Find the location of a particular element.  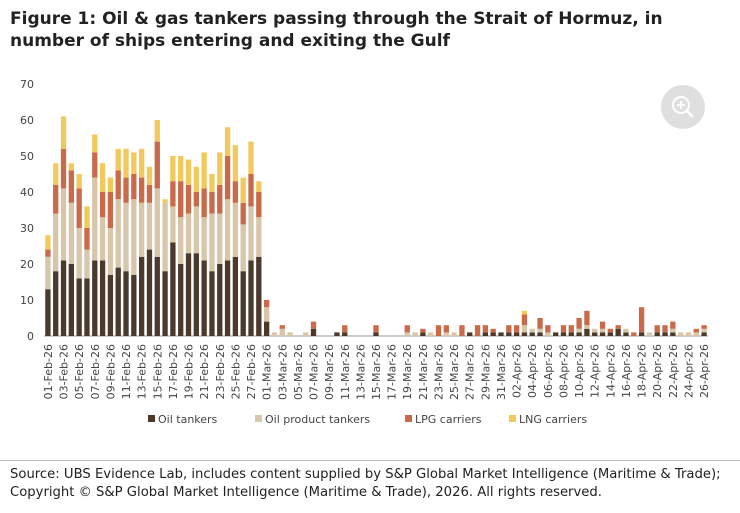

y-tick-label: 40 is located at coordinates (27, 192).